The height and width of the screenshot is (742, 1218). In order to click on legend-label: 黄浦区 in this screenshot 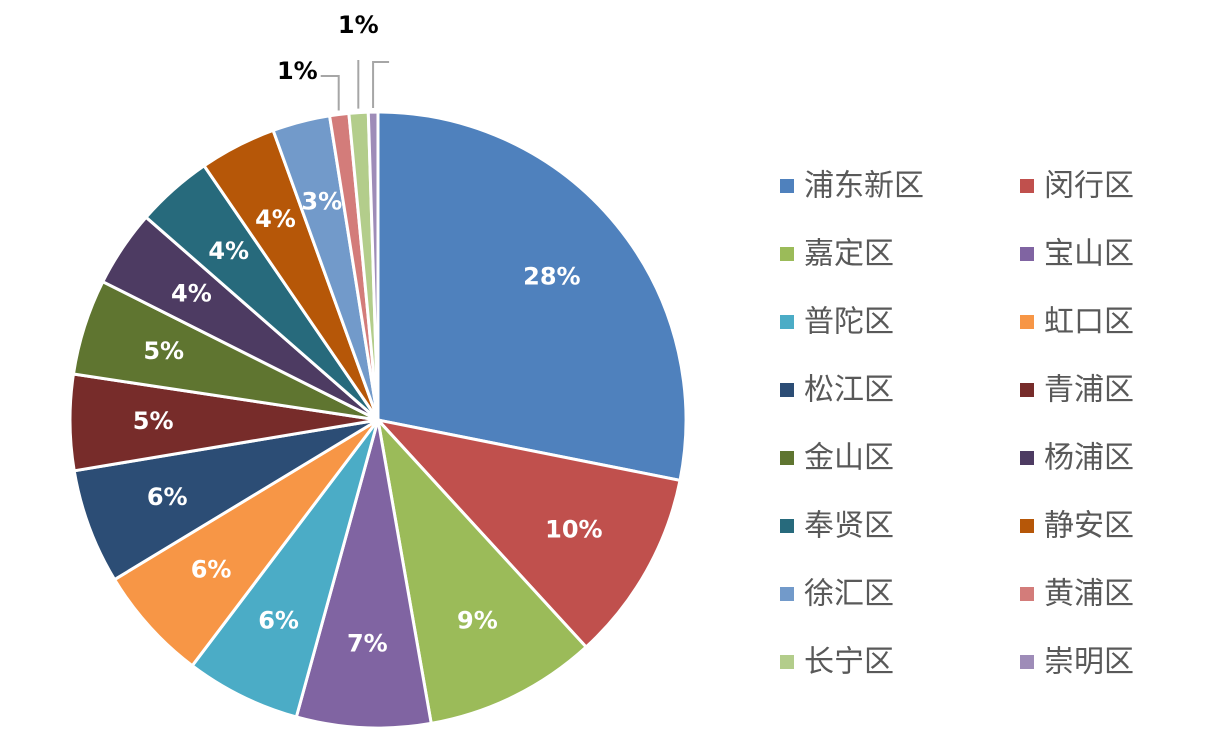, I will do `click(1089, 594)`.